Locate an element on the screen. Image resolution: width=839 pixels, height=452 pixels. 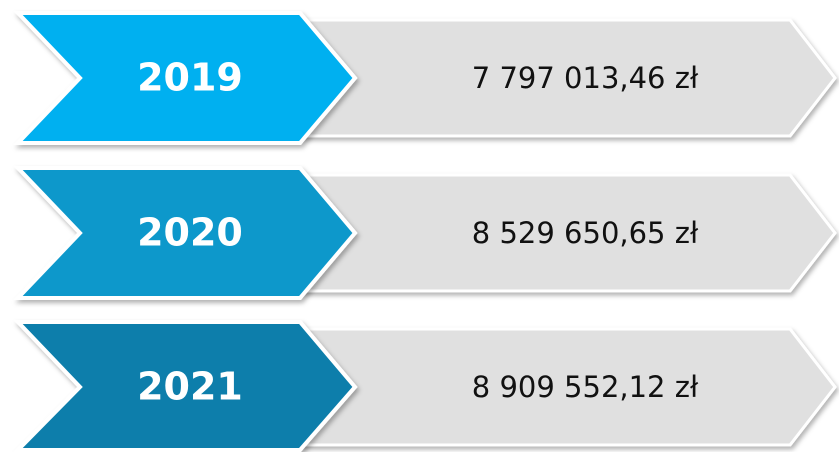
amount-label: 8 529 650,65 zł is located at coordinates (585, 233).